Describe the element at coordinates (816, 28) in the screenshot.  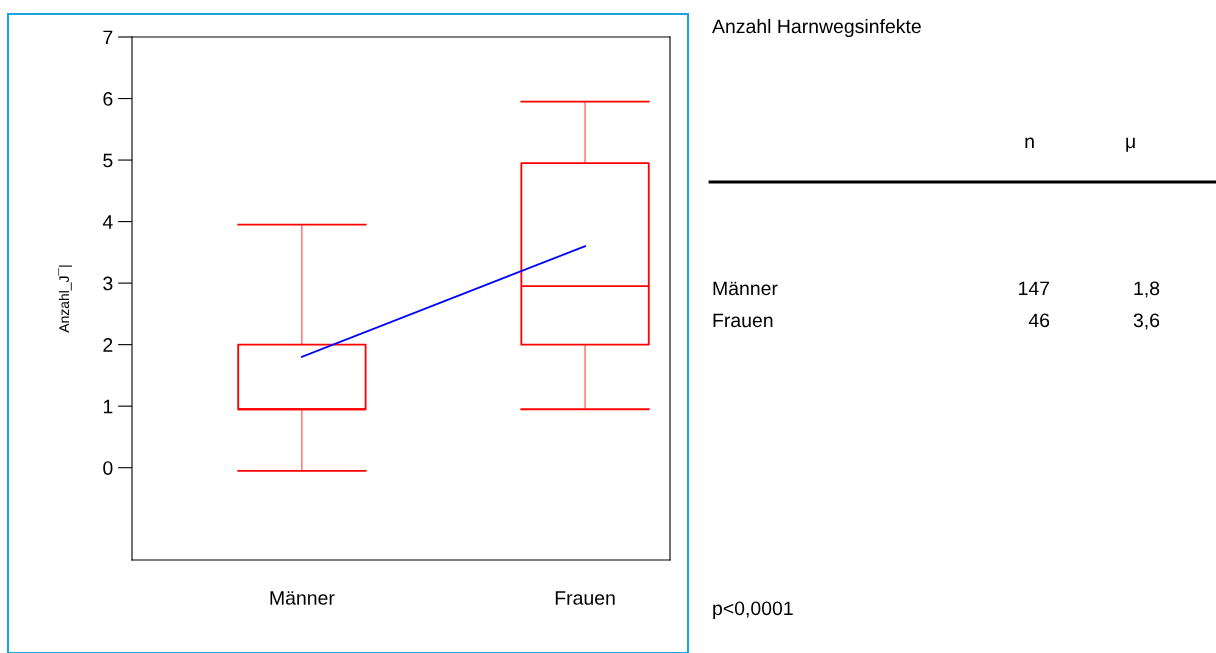
I see `text: Anzahl Harnwegsinfekte` at that location.